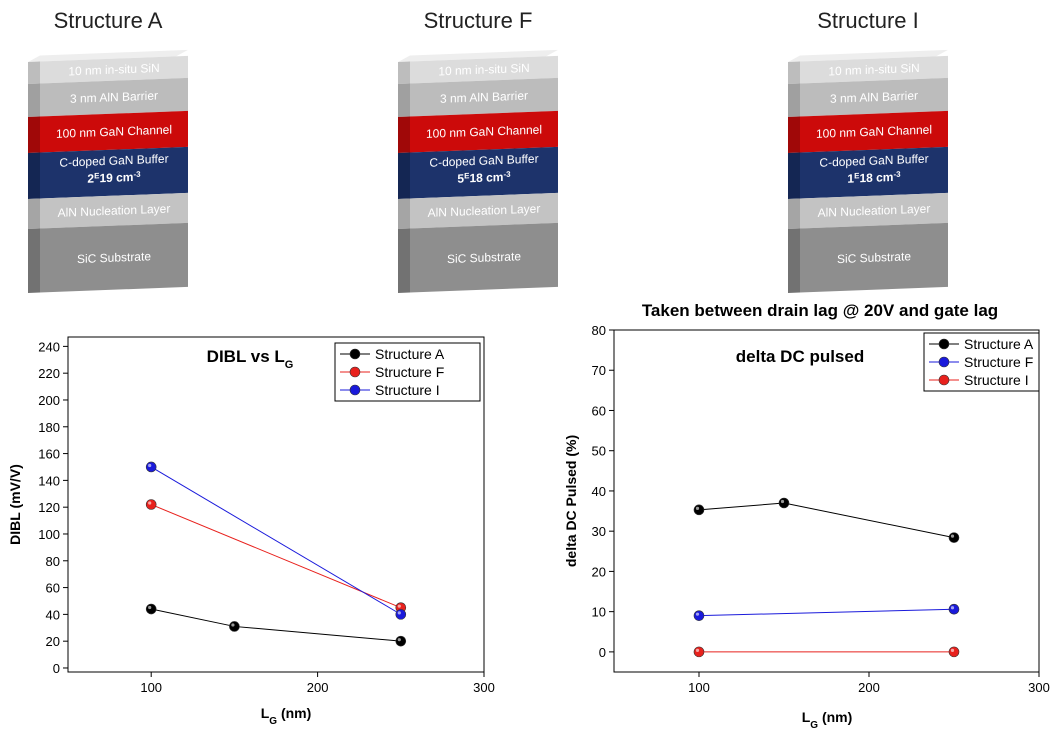 This screenshot has height=734, width=1054. I want to click on chart-title: delta DC pulsed, so click(800, 356).